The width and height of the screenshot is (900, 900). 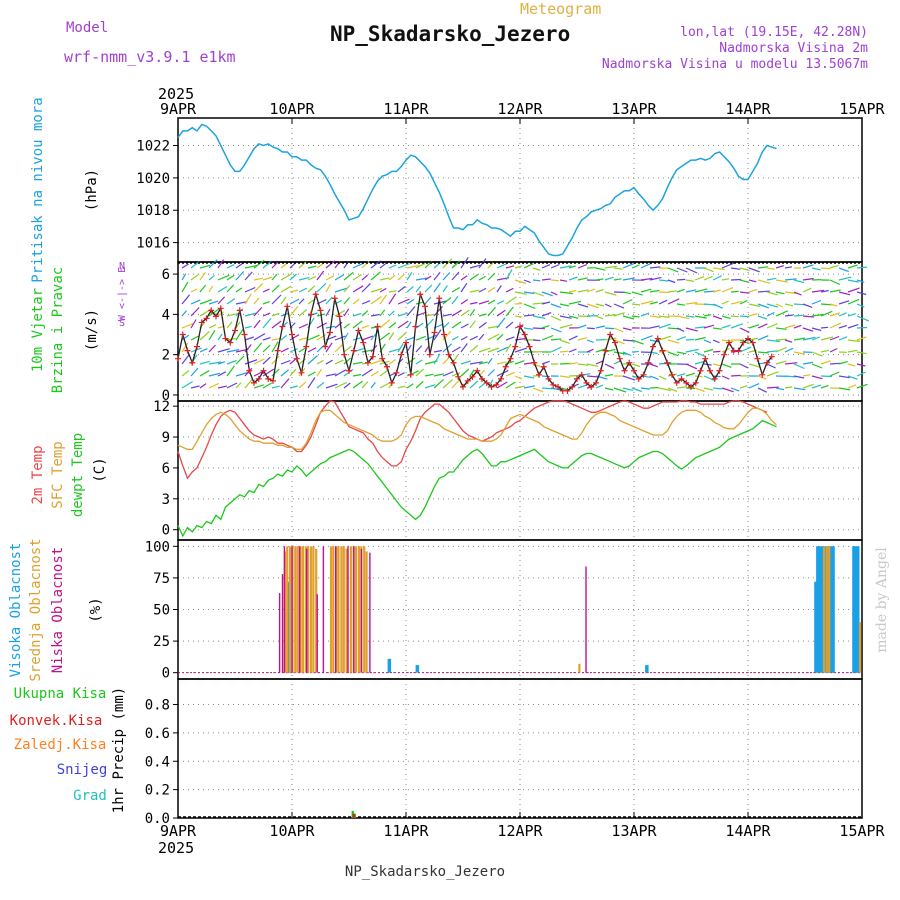 What do you see at coordinates (38, 189) in the screenshot?
I see `pressure-axis-title: Pritisak na nivou mora` at bounding box center [38, 189].